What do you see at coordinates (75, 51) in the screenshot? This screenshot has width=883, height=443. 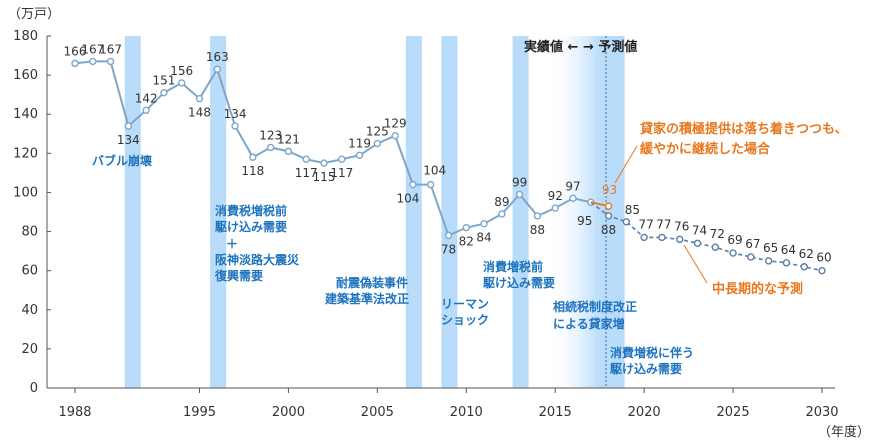 I see `value-label-actual: 166` at bounding box center [75, 51].